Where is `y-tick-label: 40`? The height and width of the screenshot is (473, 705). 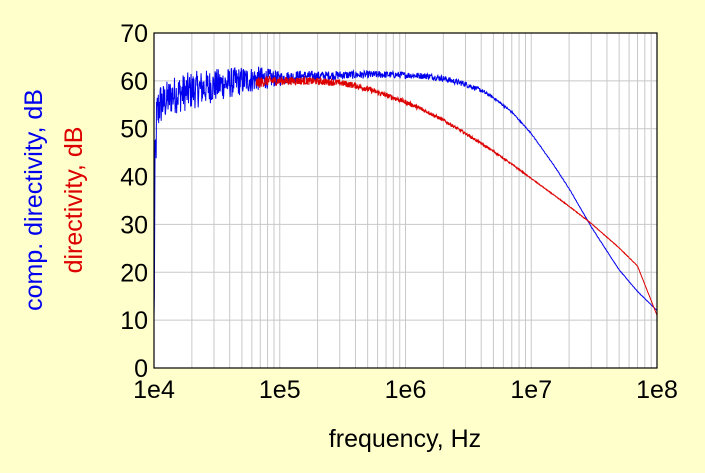
y-tick-label: 40 is located at coordinates (134, 178).